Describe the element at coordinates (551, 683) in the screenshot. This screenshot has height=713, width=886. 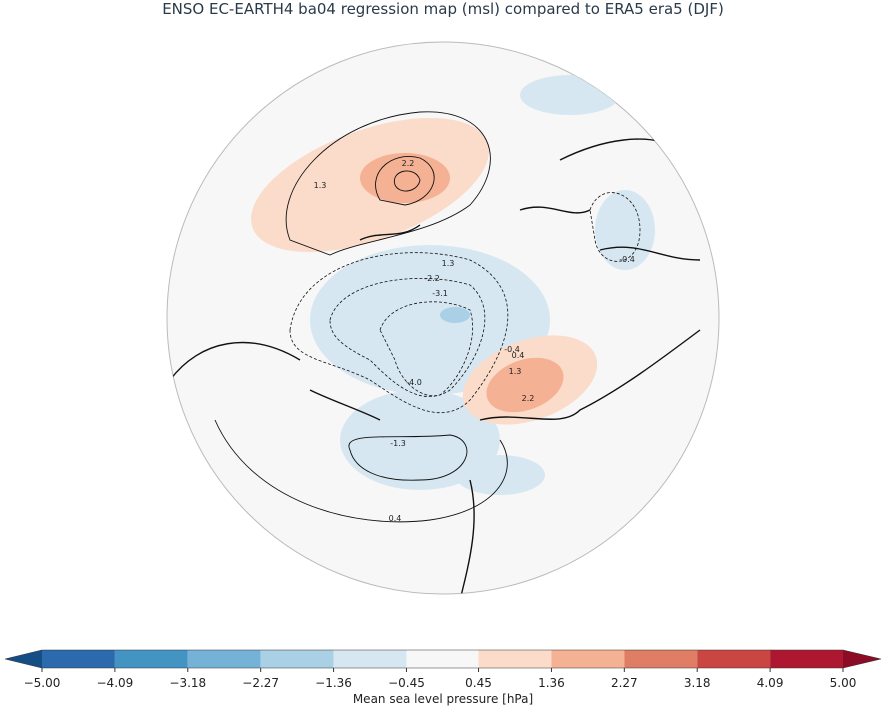
I see `colorbar-tick-label: 1.36` at that location.